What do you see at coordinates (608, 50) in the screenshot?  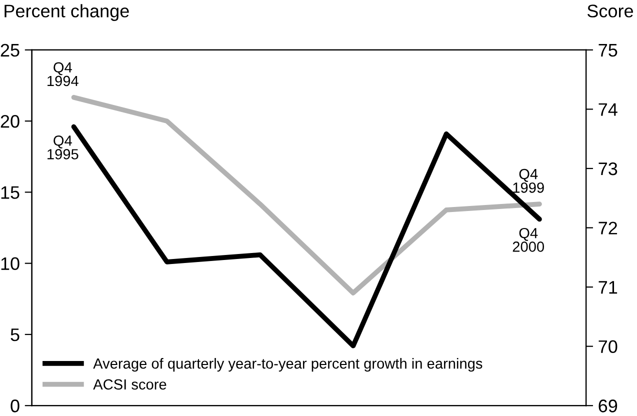 I see `y2-tick-label: 75` at bounding box center [608, 50].